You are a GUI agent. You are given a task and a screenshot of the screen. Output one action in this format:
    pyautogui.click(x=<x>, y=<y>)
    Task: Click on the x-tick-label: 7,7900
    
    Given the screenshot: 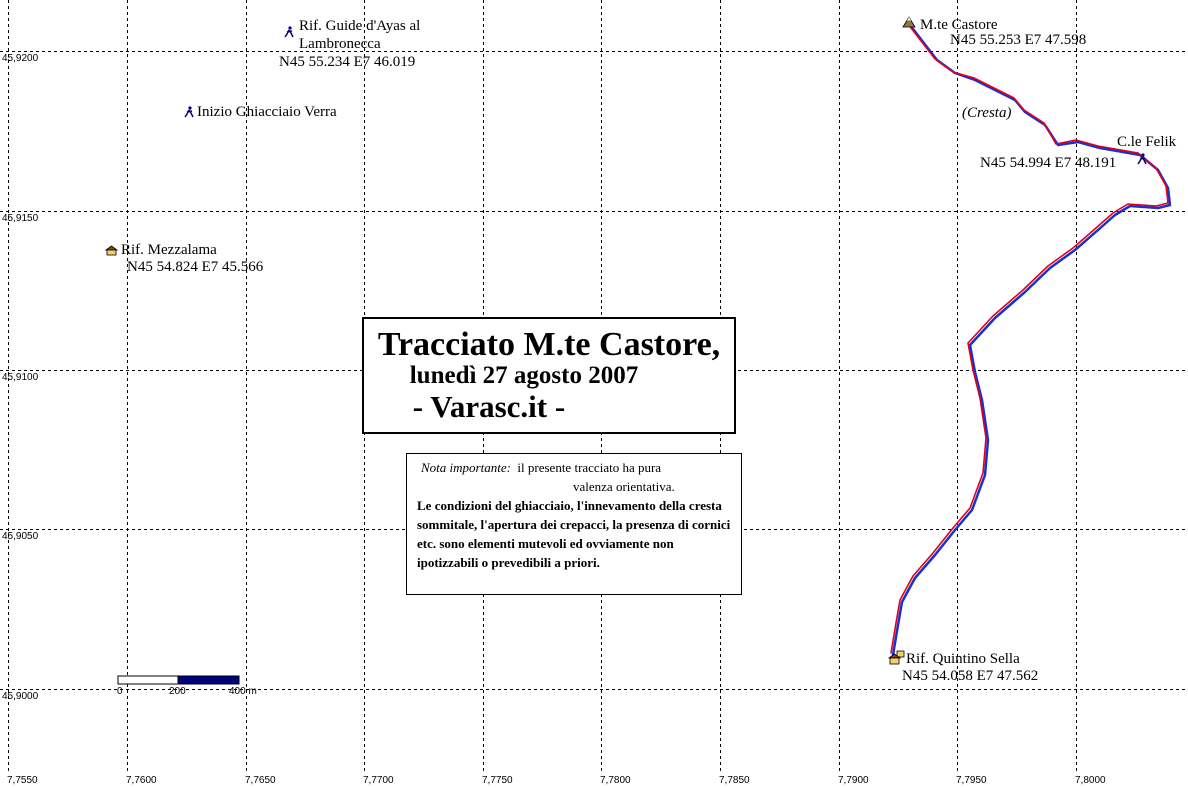 What is the action you would take?
    pyautogui.click(x=853, y=780)
    